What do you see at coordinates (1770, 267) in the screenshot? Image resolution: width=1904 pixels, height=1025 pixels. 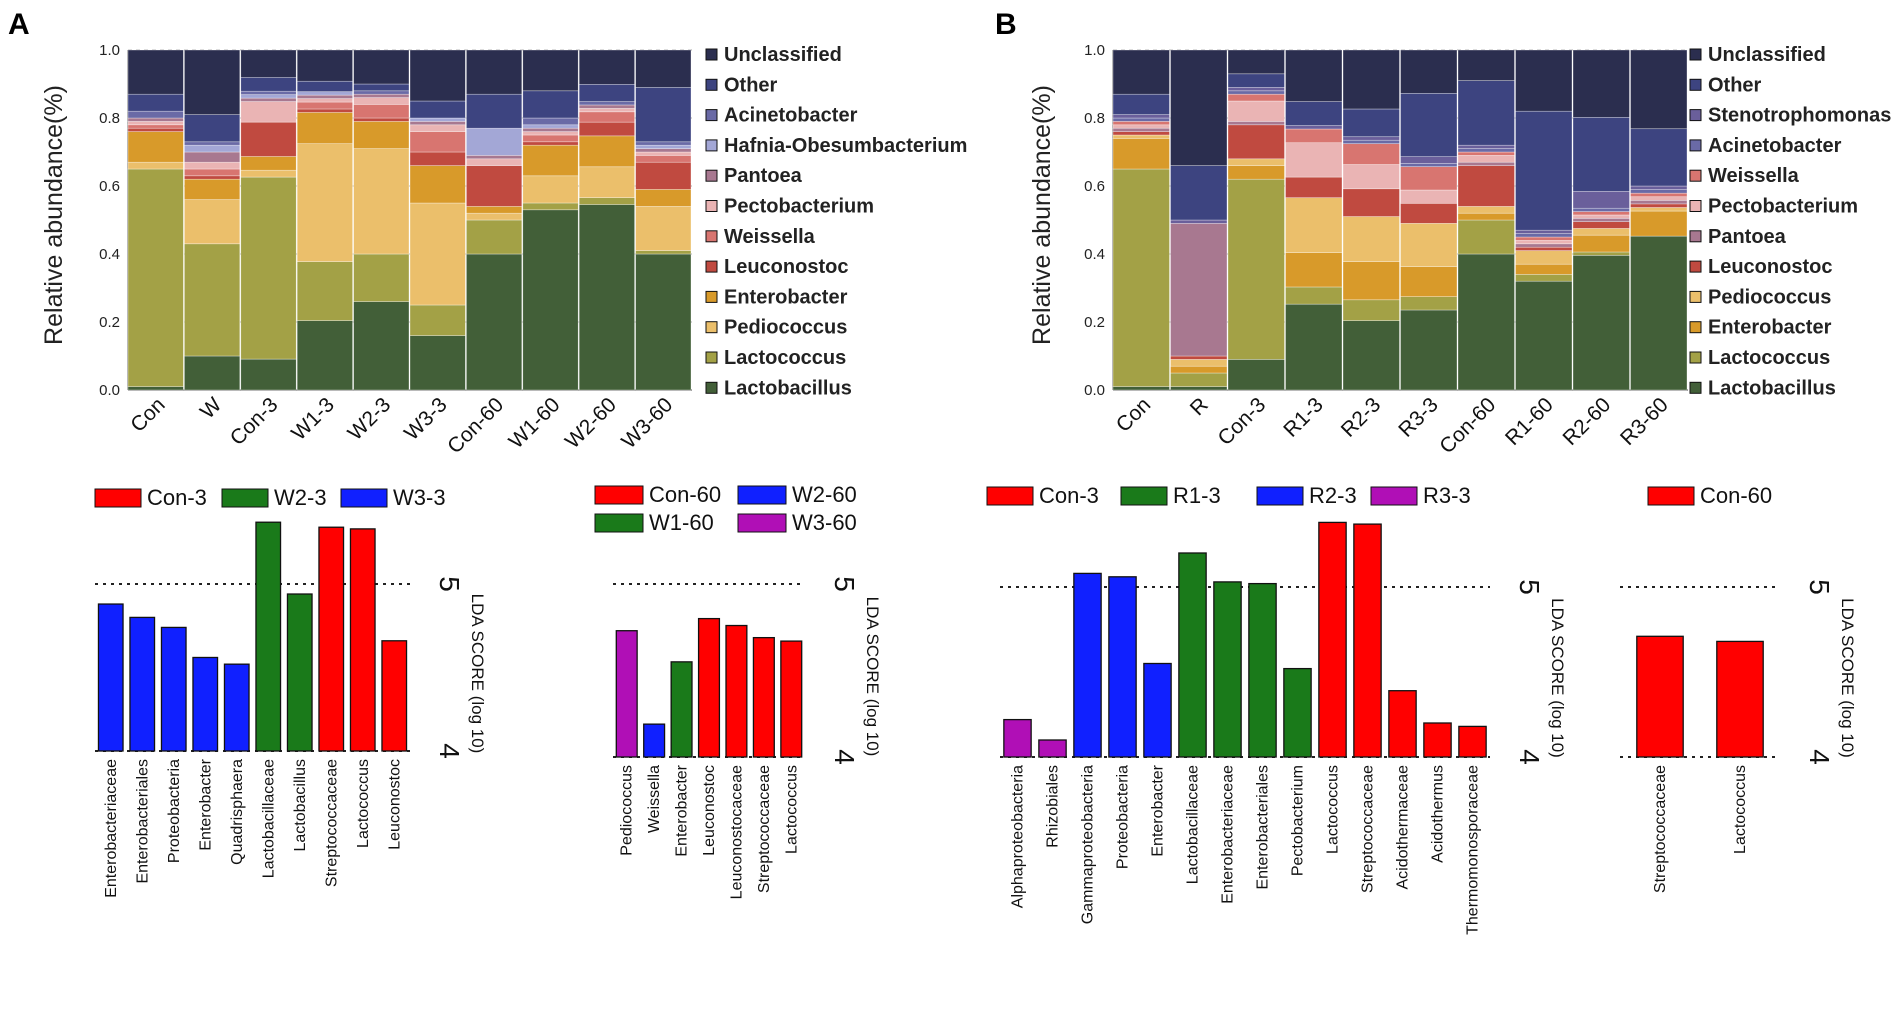 I see `legend-label-leuconostoc: Leuconostoc` at bounding box center [1770, 267].